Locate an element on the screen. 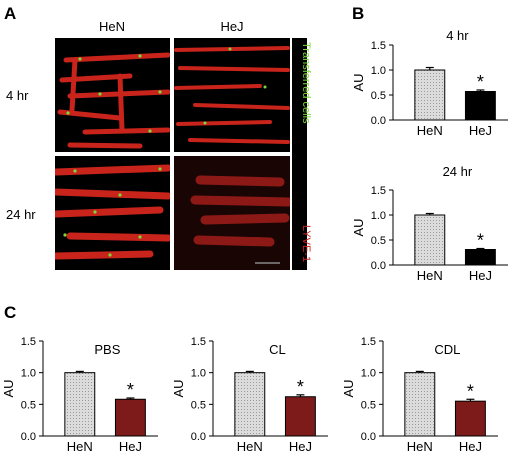 The width and height of the screenshot is (520, 459). row-label-4hr: 4 hr is located at coordinates (17, 95).